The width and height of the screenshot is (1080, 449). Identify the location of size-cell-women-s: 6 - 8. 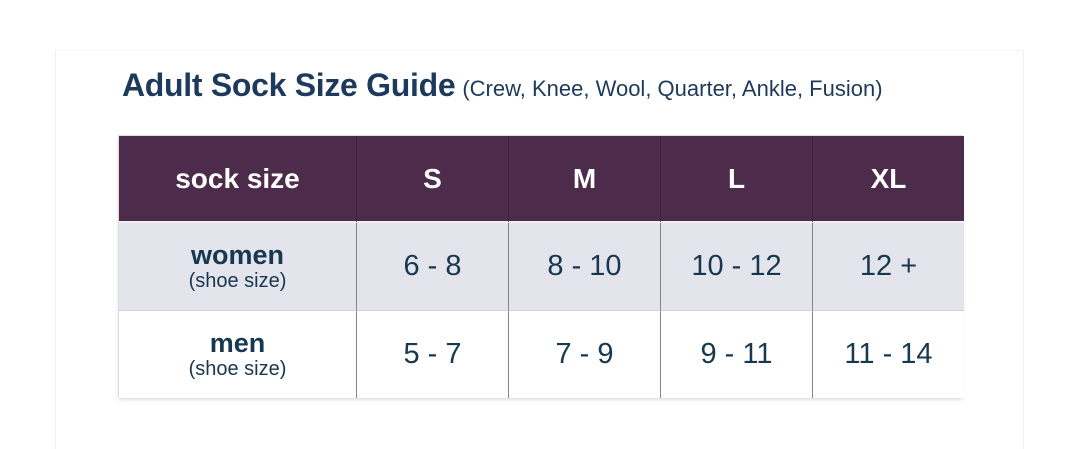
(433, 267).